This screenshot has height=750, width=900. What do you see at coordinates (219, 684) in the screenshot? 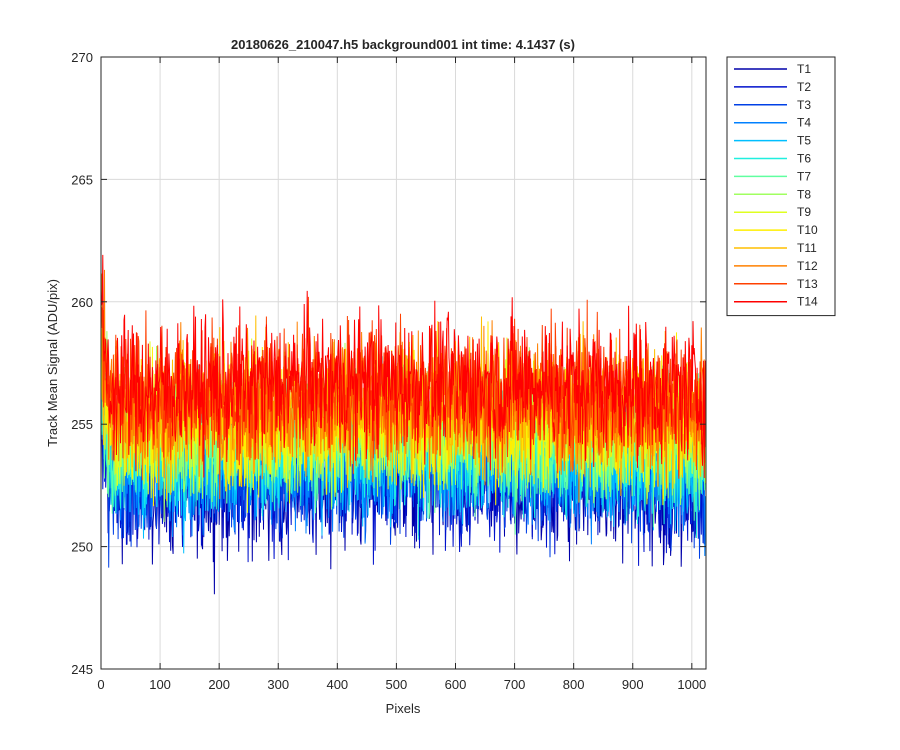
I see `x-tick-label: 200` at bounding box center [219, 684].